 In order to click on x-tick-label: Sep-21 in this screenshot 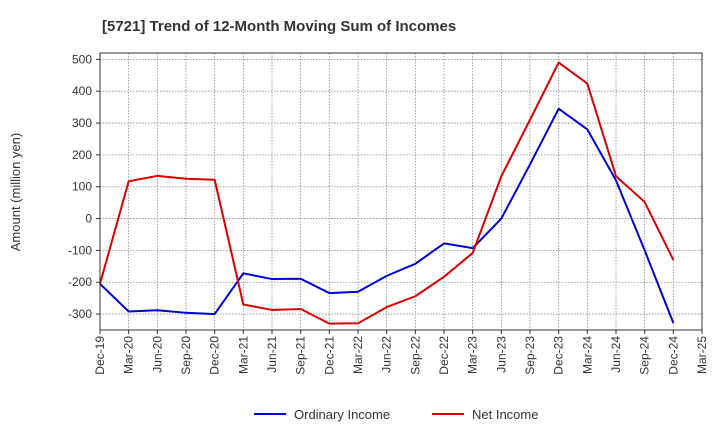, I will do `click(301, 355)`.